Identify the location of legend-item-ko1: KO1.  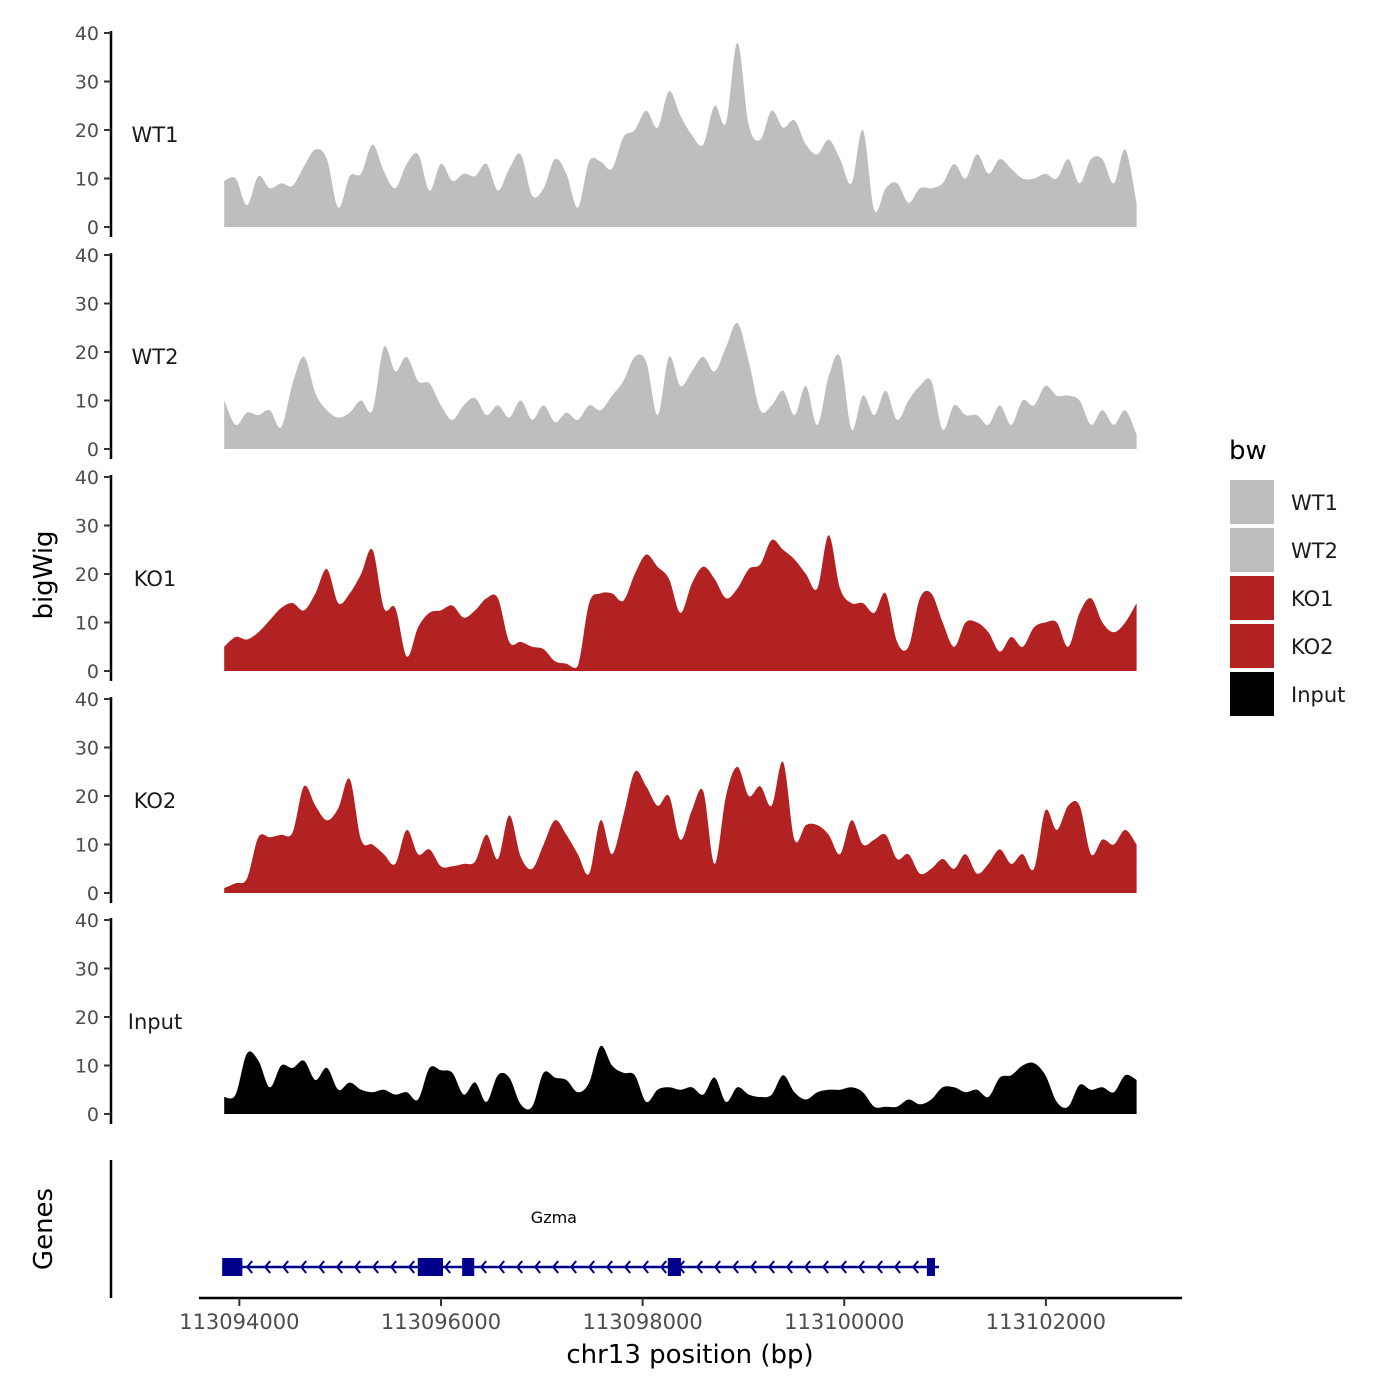
(1282, 598).